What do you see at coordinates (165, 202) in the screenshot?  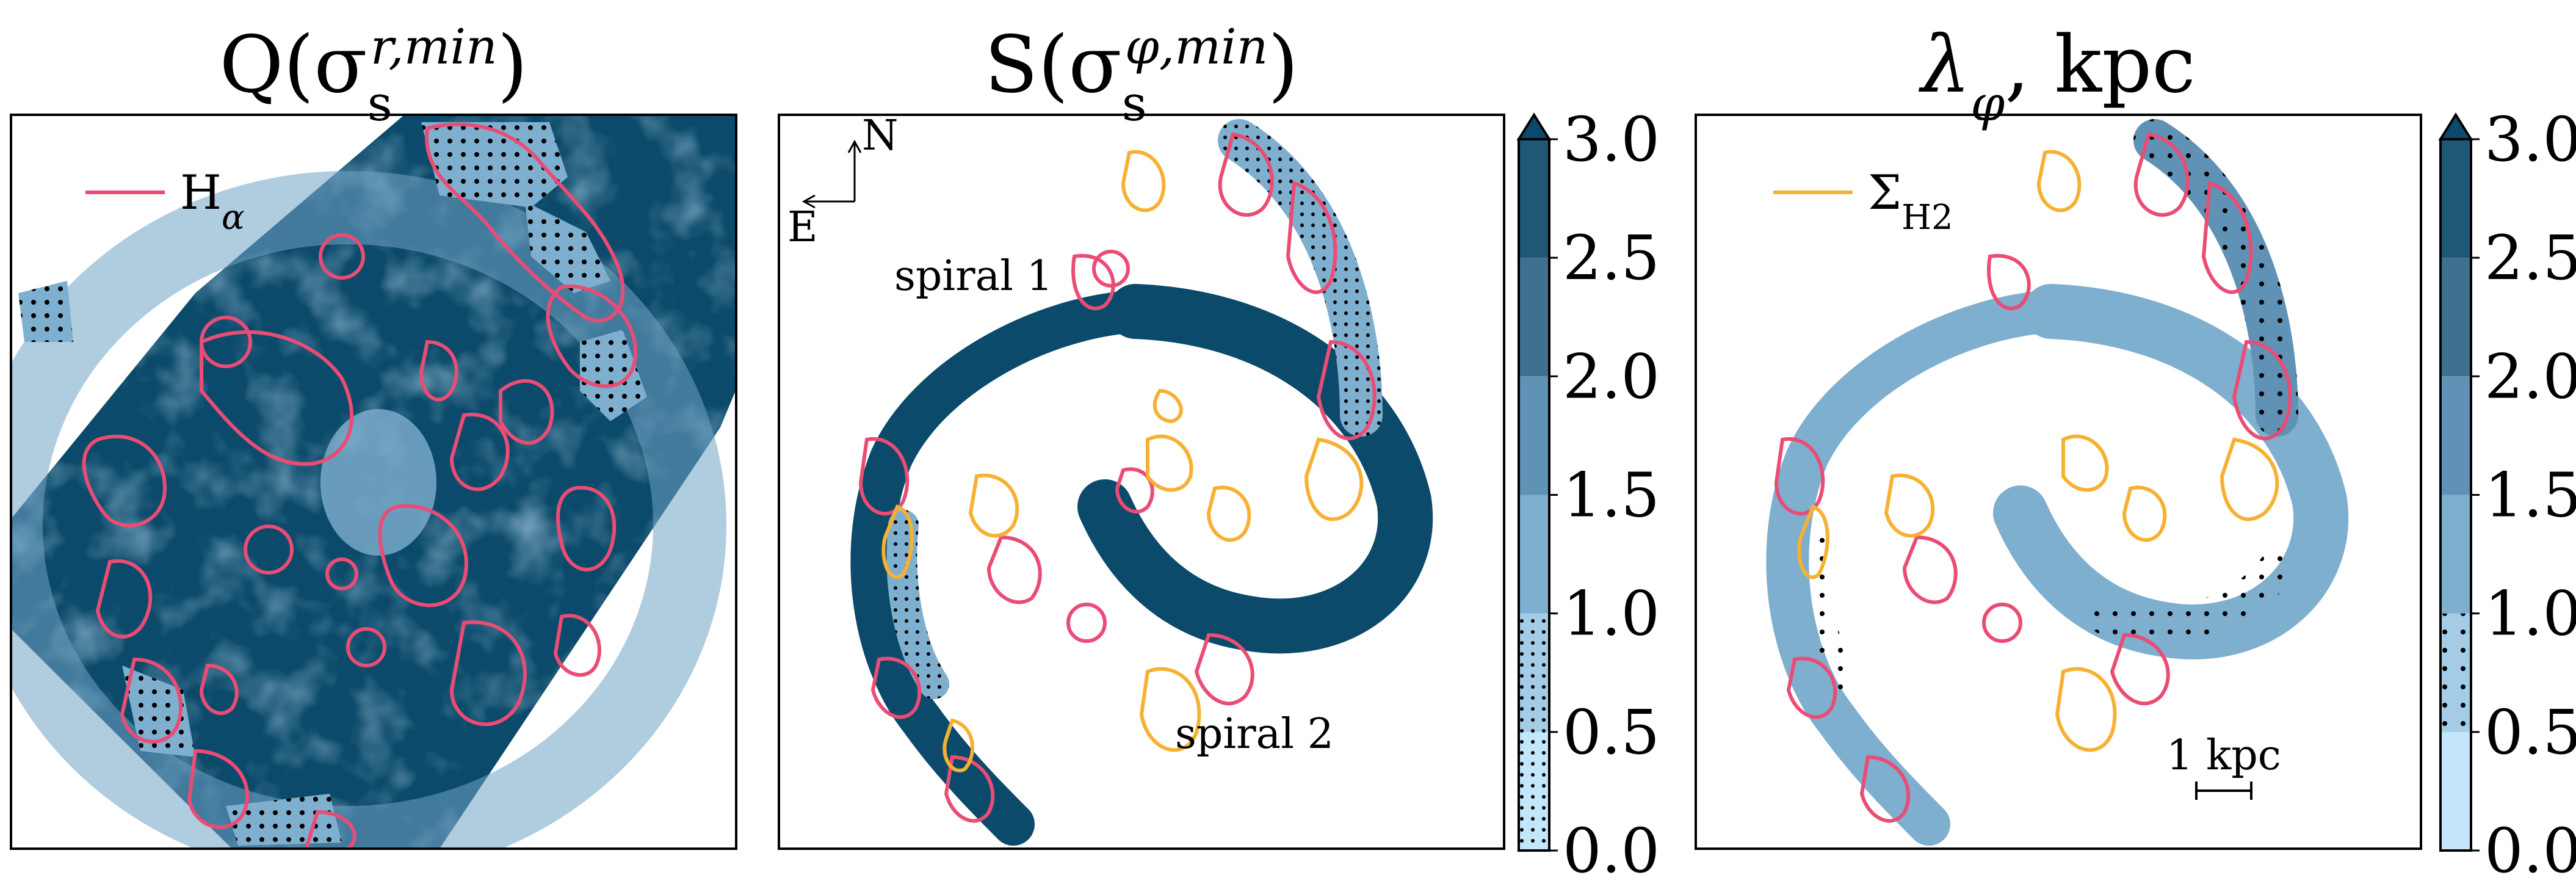 I see `legend-left: Hα` at bounding box center [165, 202].